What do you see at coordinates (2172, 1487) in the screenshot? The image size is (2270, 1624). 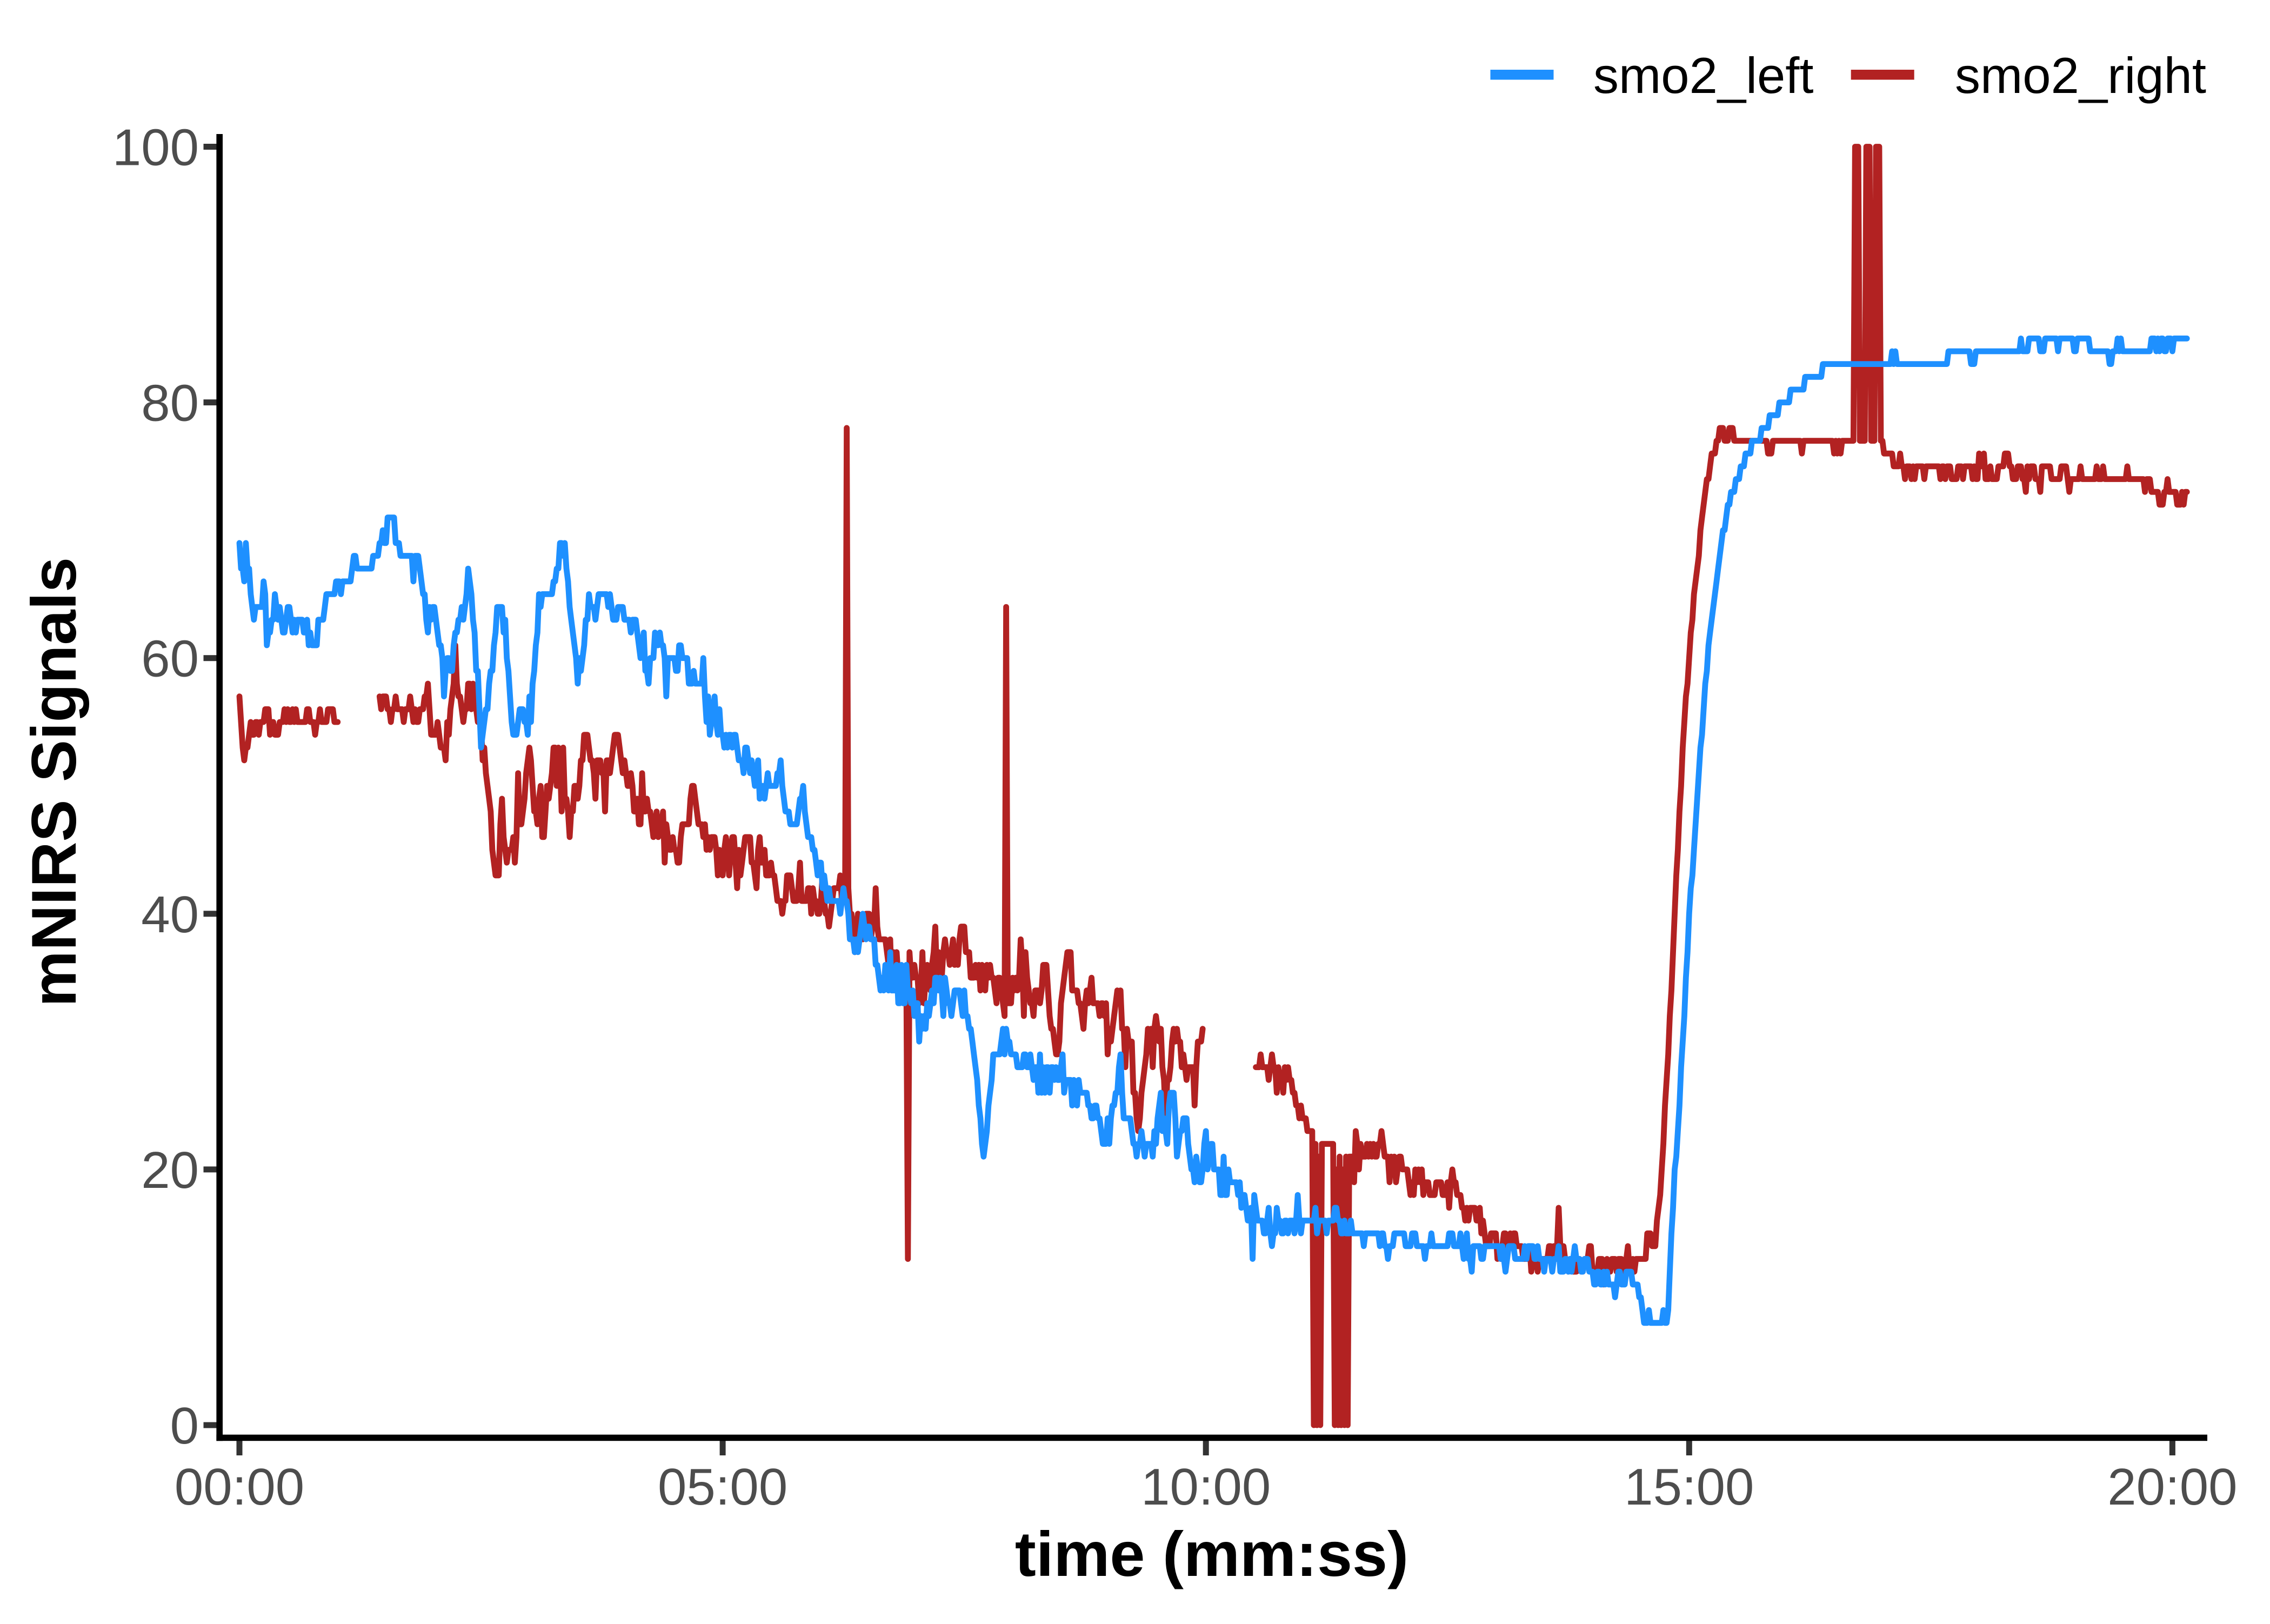 I see `svg-text: 20:00` at bounding box center [2172, 1487].